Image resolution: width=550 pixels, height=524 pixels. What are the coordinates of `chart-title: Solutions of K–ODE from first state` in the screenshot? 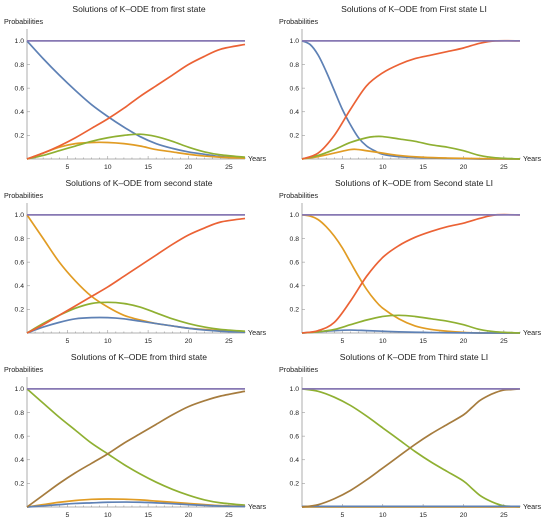 It's located at (138, 9).